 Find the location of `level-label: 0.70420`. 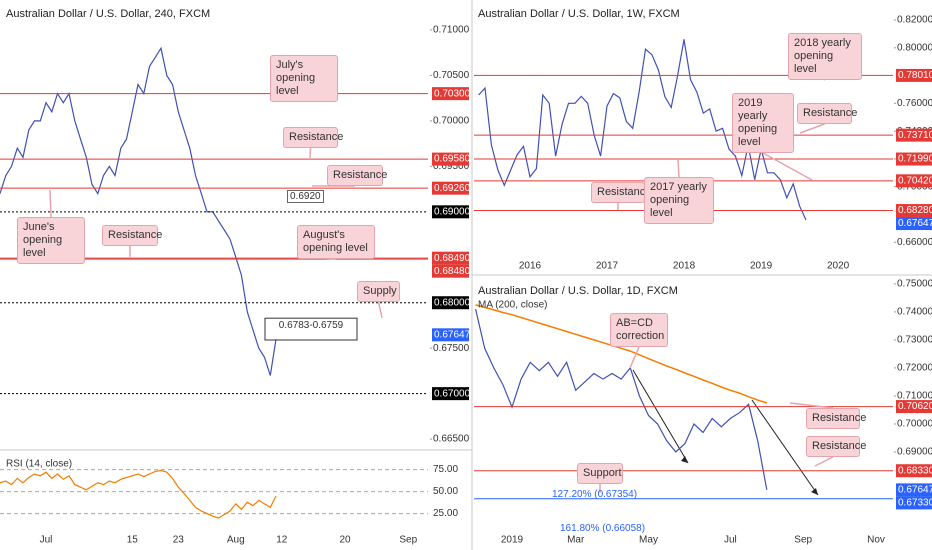

level-label: 0.70420 is located at coordinates (915, 180).